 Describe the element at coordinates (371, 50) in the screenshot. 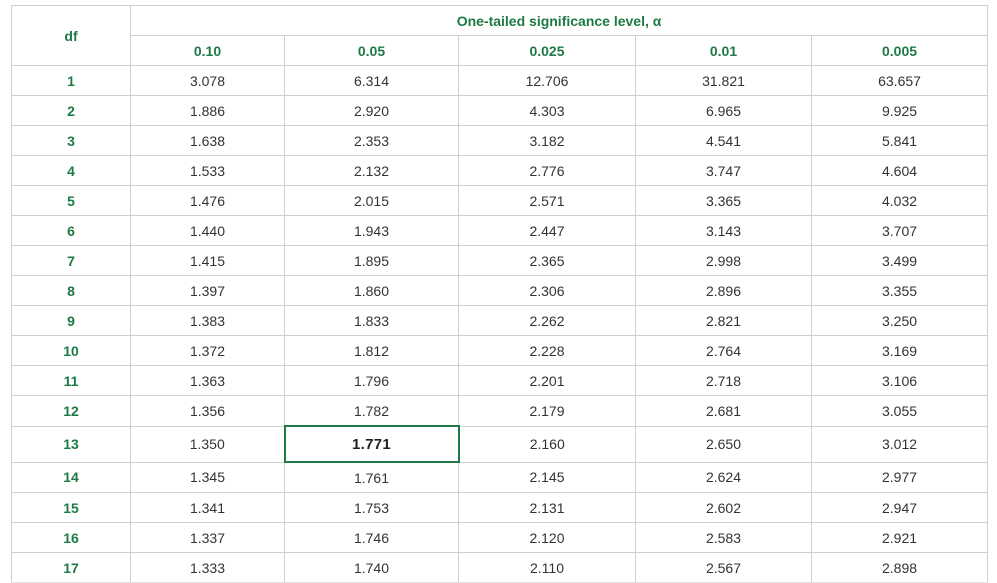

I see `alpha-header: 0.05` at that location.